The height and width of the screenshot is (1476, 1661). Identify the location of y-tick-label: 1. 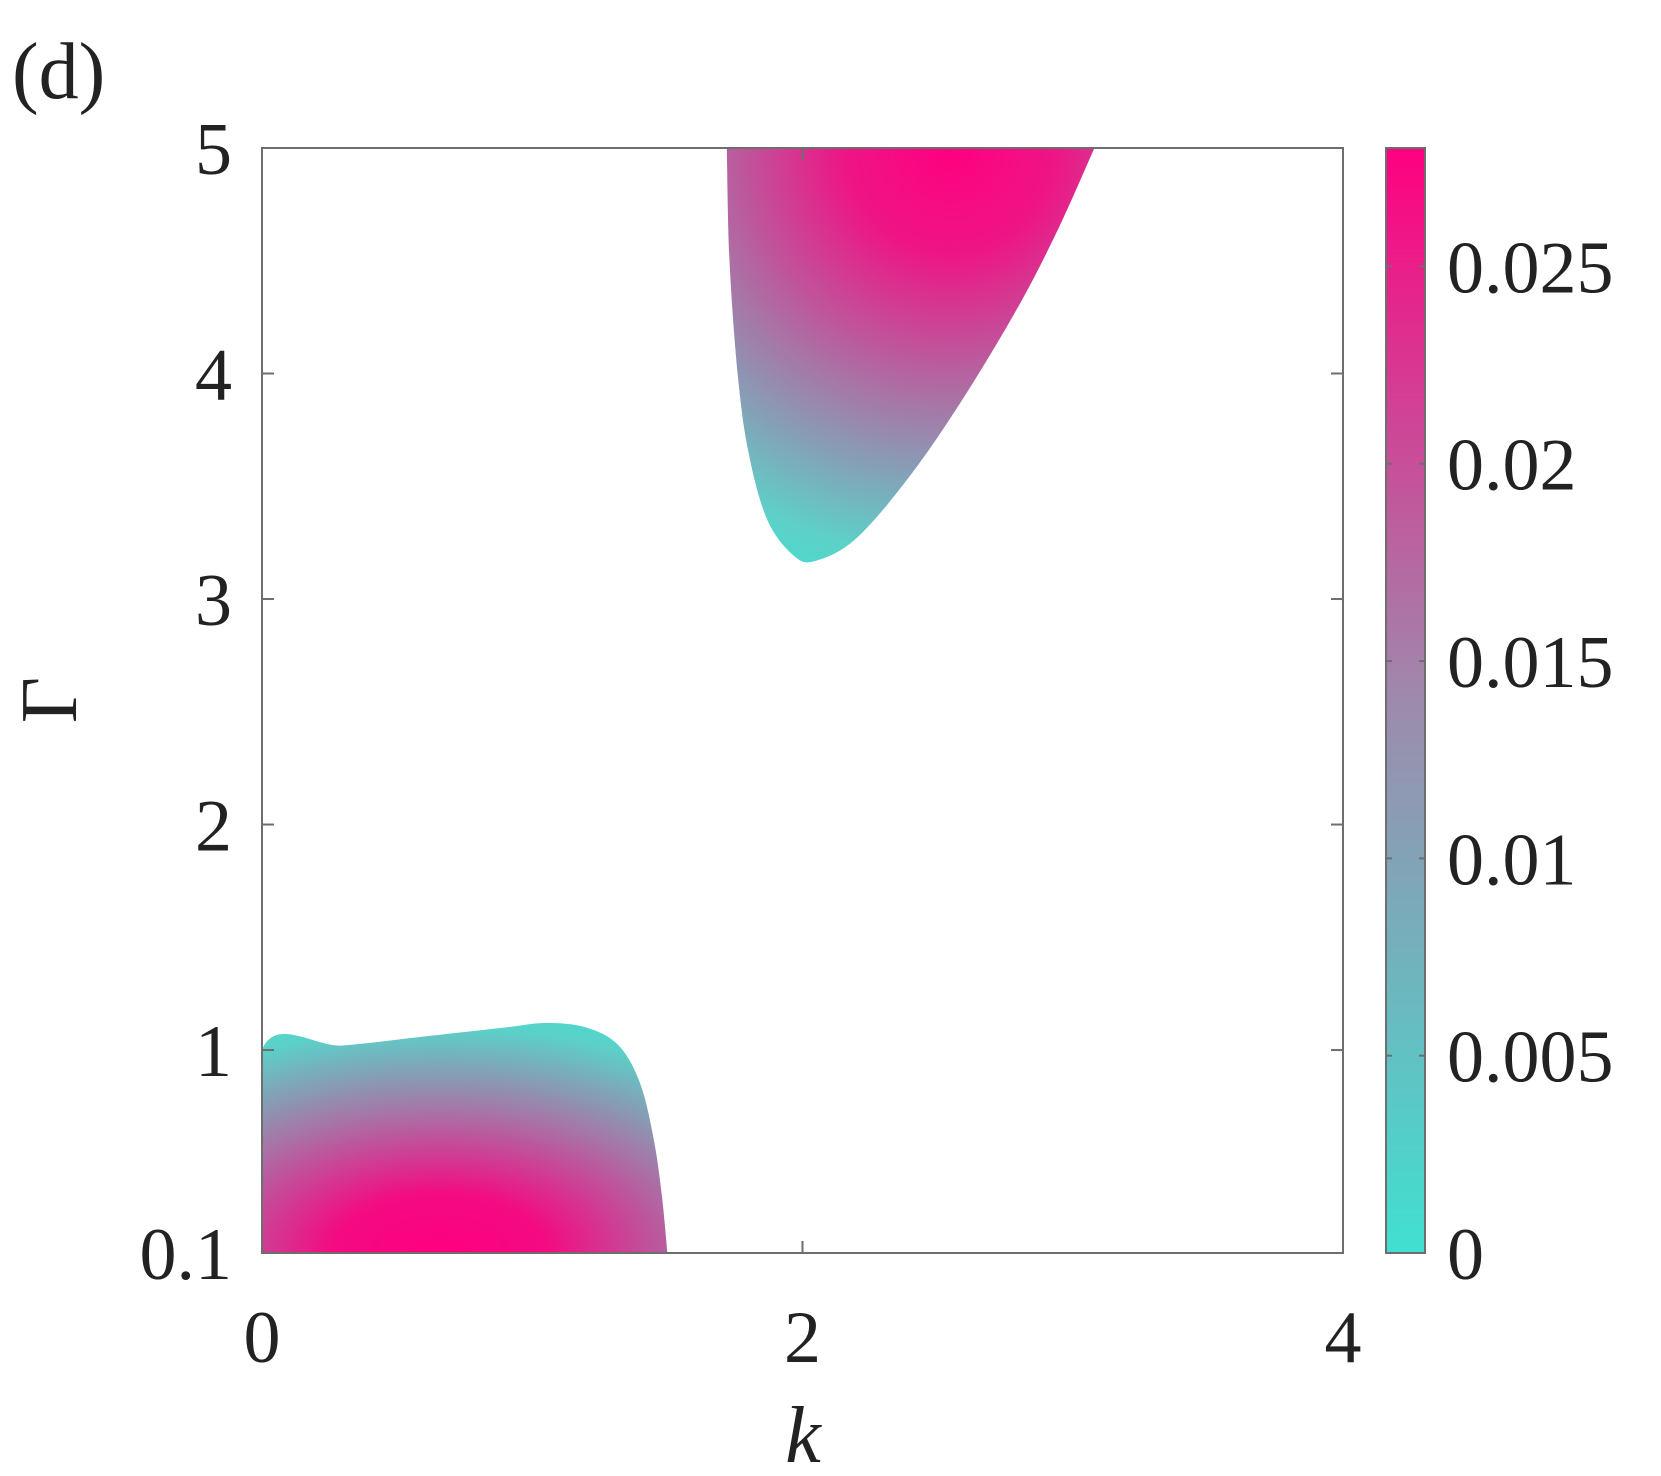
(213, 1052).